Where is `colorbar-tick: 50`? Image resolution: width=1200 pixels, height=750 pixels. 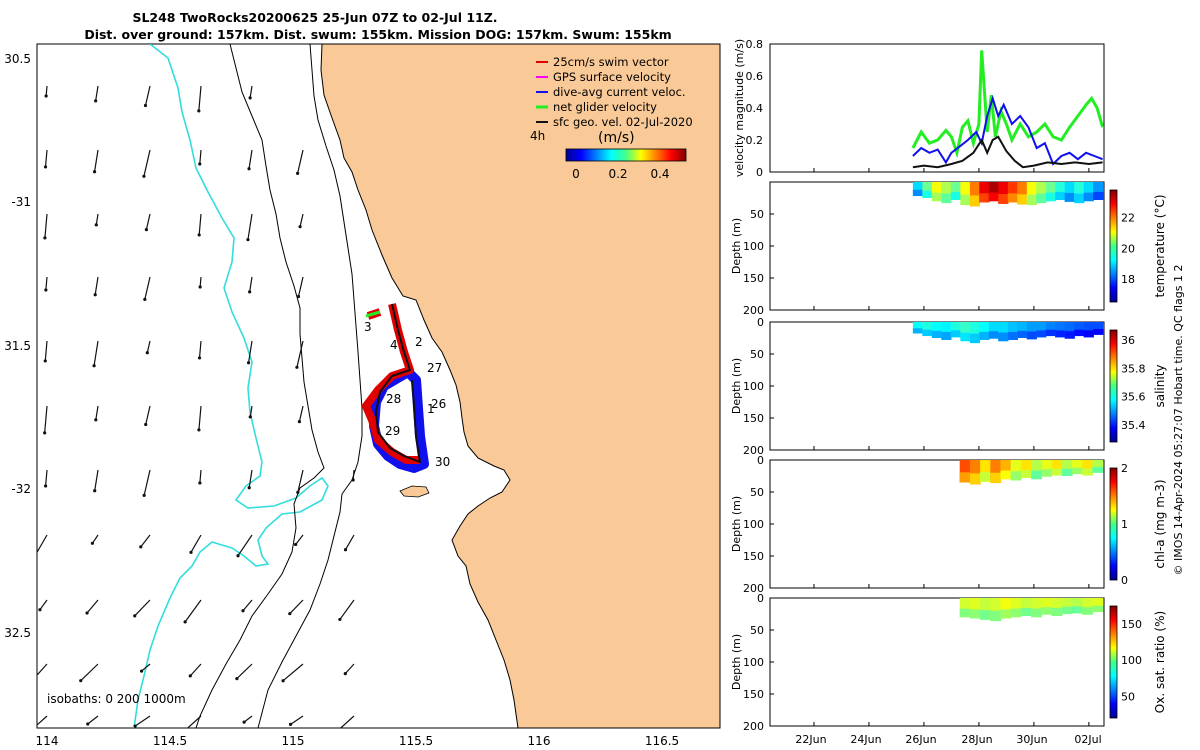
colorbar-tick: 50 is located at coordinates (1128, 696).